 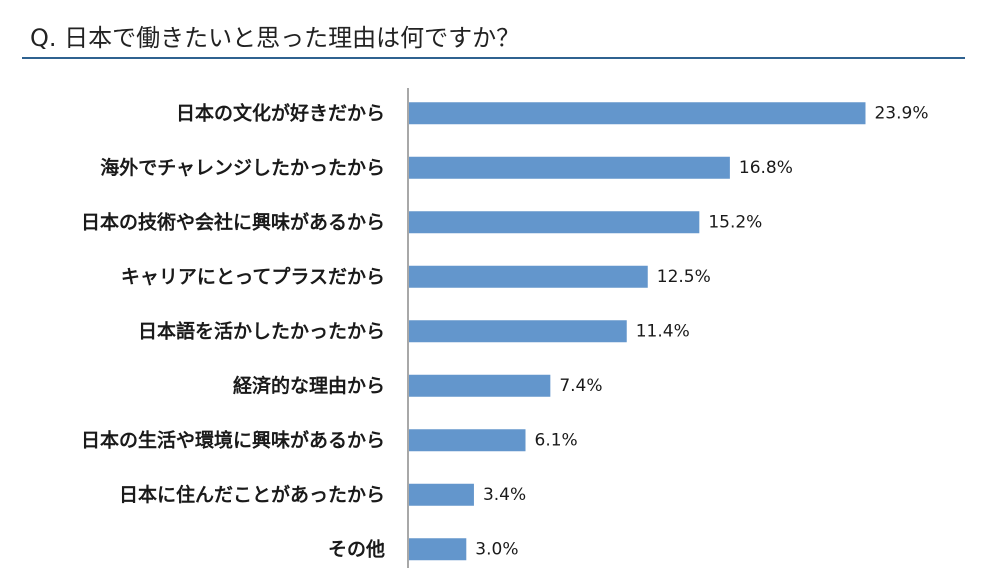 I want to click on value-label: 11.4%, so click(x=663, y=331).